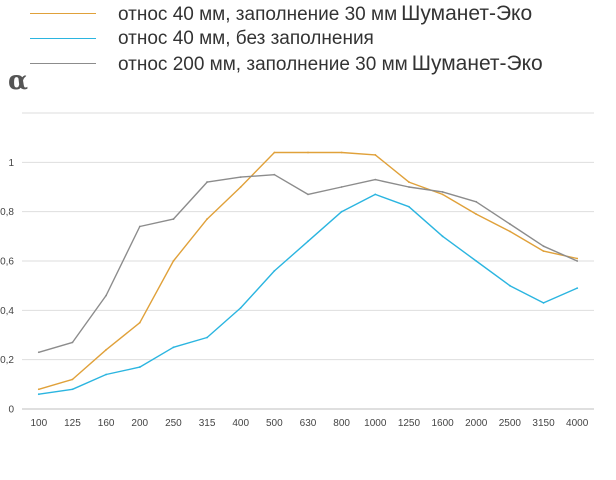 The image size is (616, 480). I want to click on x-tick-label: 1600, so click(442, 423).